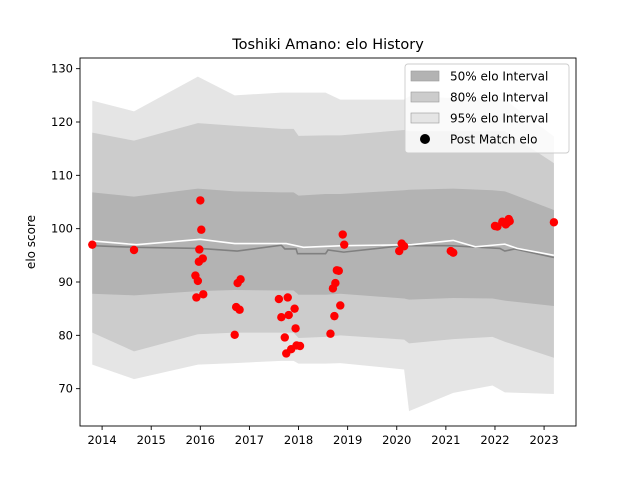  I want to click on x-tick-label: 2022, so click(494, 440).